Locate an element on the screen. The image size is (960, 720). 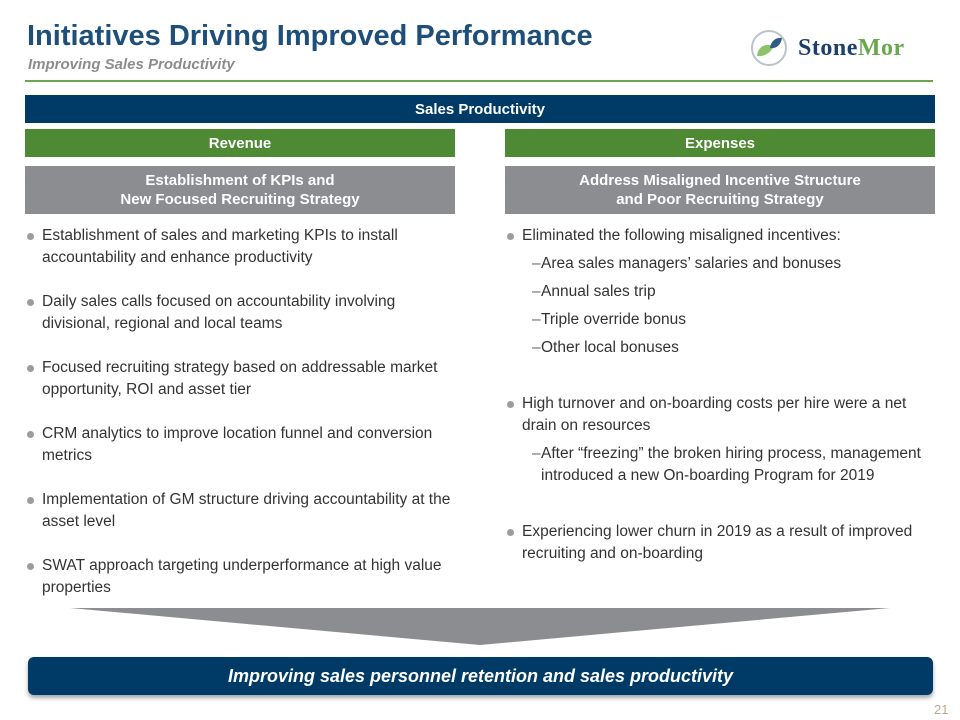
sub-list-item: Other local bonuses is located at coordinates (722, 348).